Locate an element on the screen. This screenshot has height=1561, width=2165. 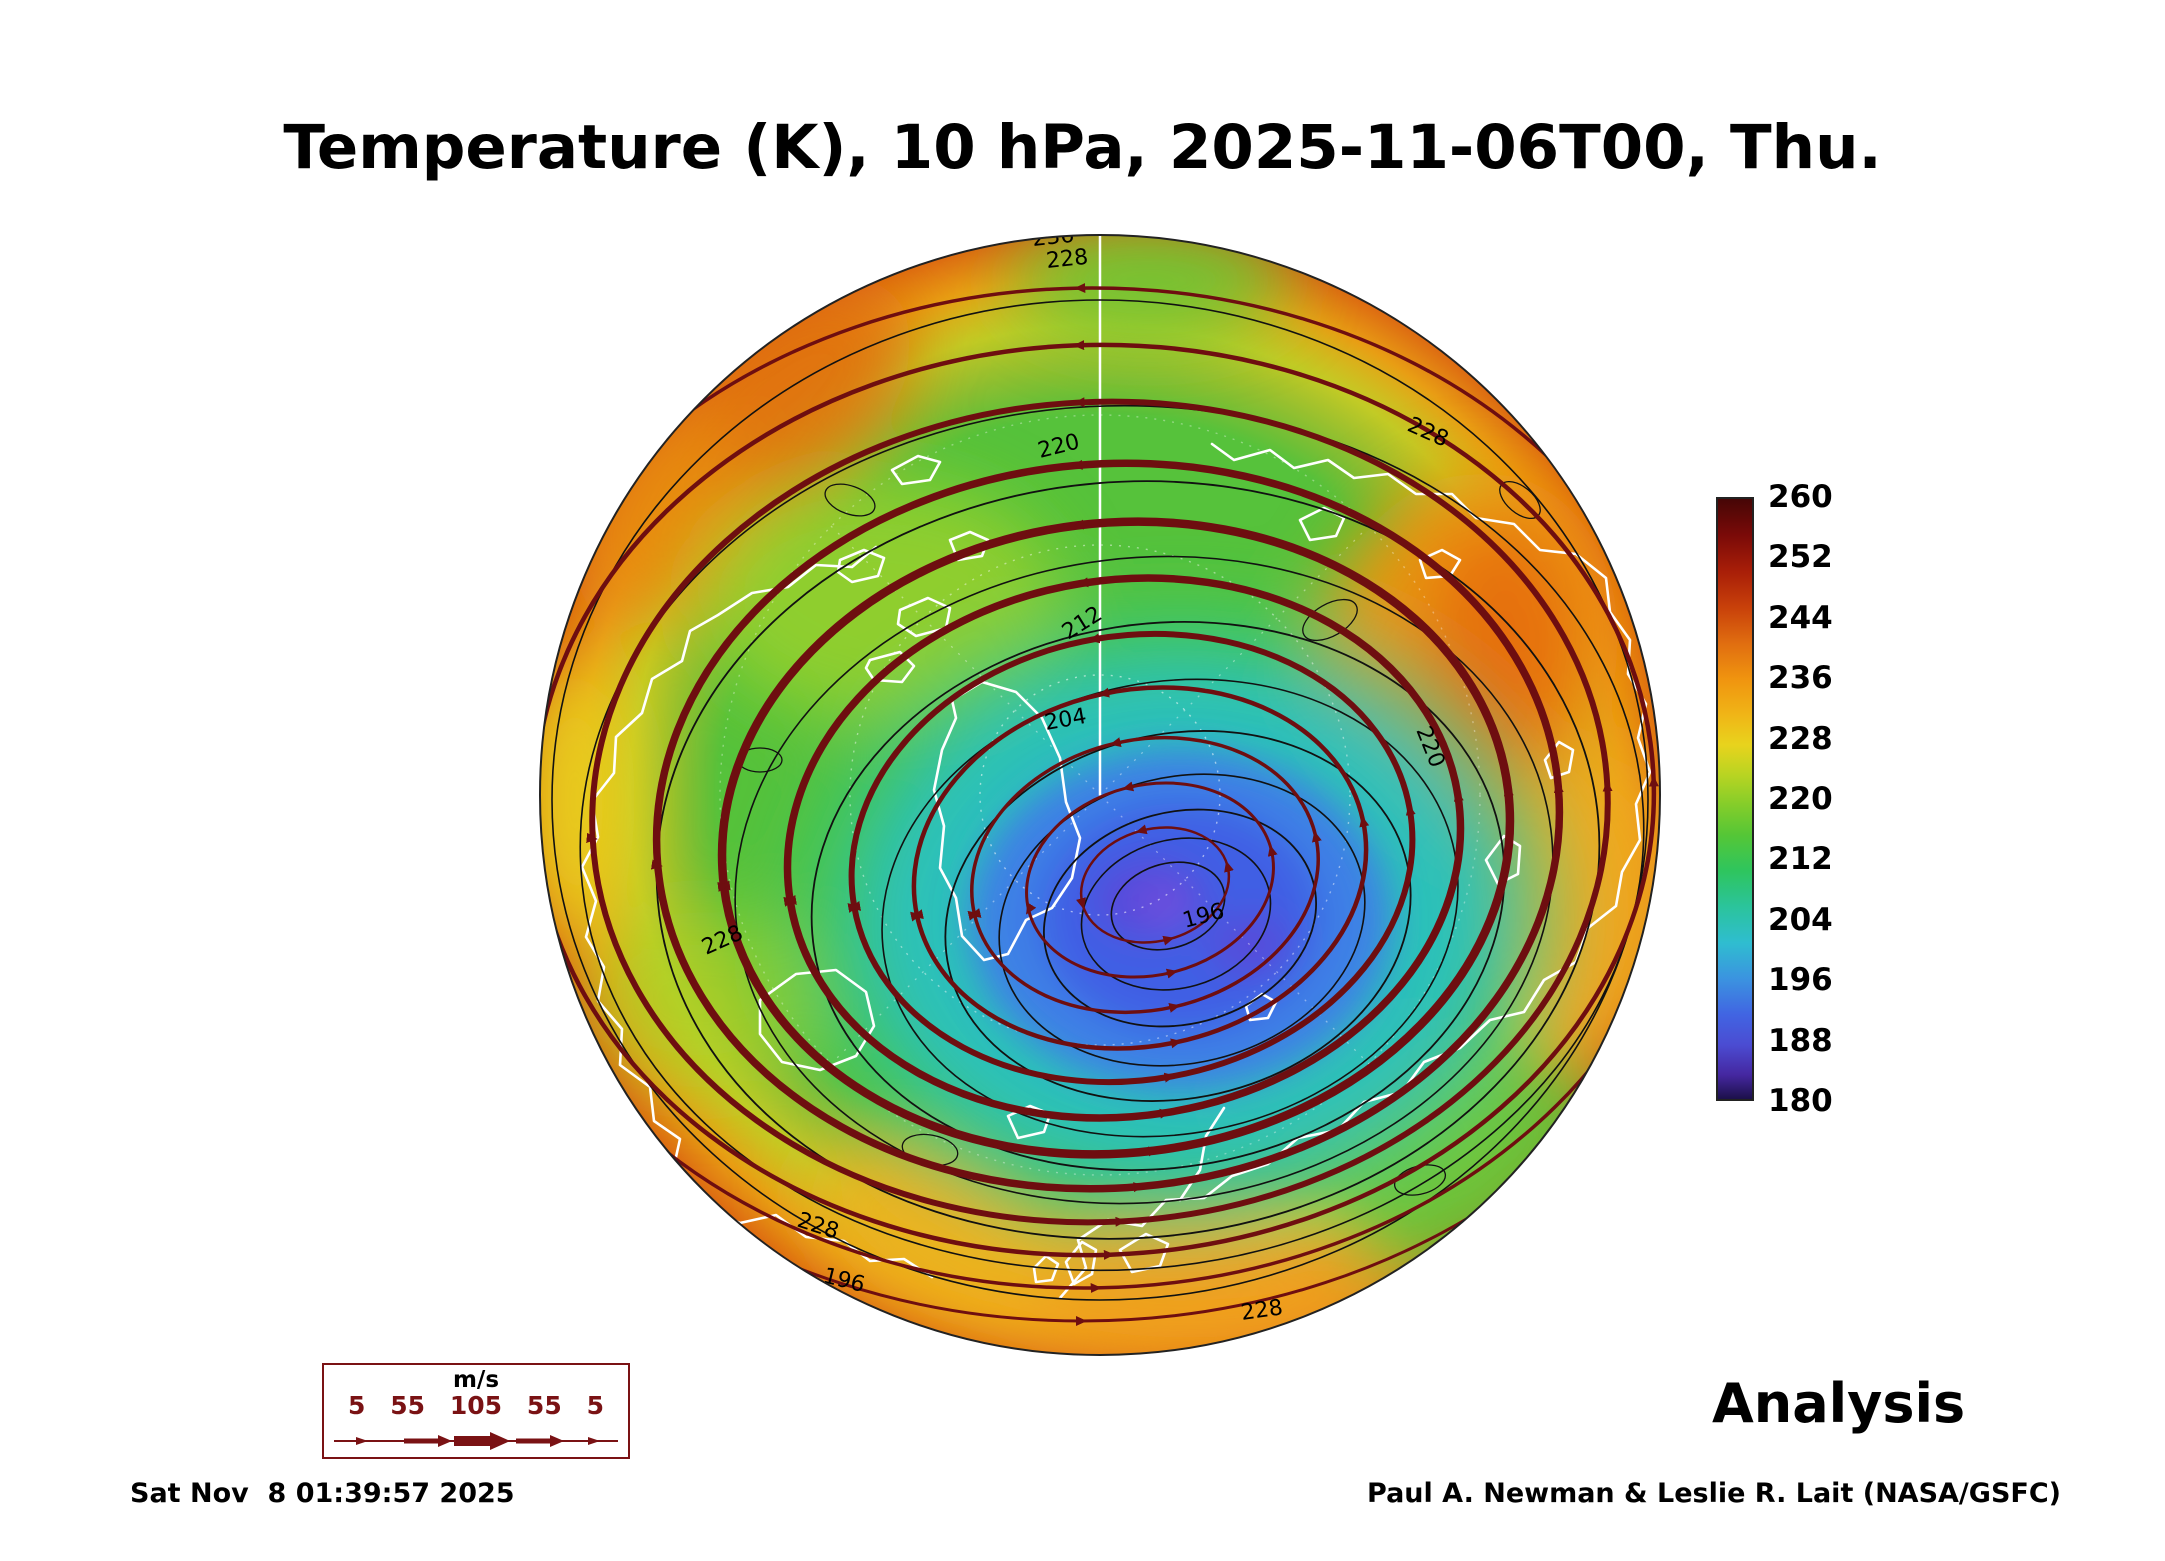
contour-label: 236 is located at coordinates (1053, 237).